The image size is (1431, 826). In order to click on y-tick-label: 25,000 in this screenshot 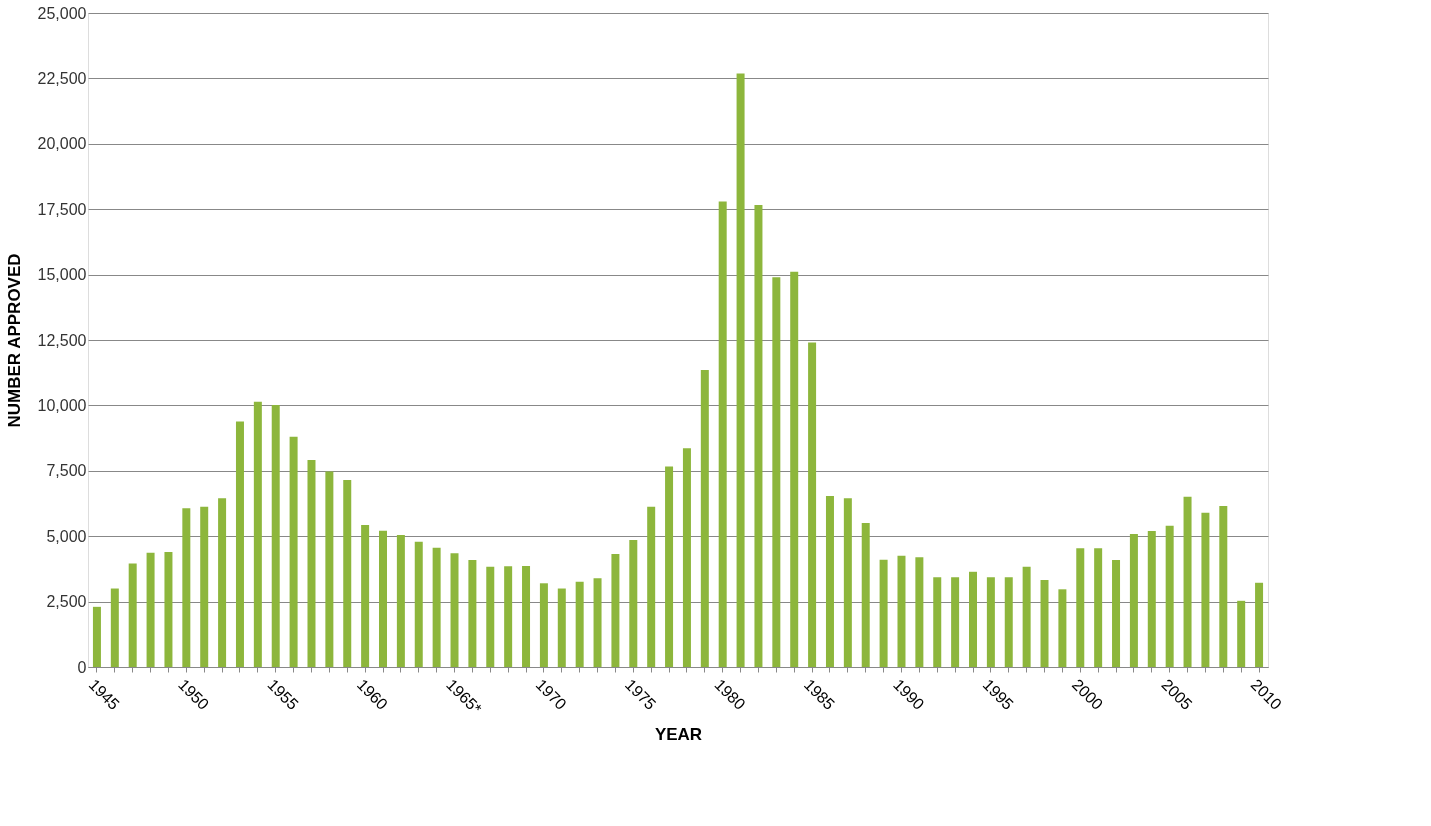, I will do `click(62, 13)`.